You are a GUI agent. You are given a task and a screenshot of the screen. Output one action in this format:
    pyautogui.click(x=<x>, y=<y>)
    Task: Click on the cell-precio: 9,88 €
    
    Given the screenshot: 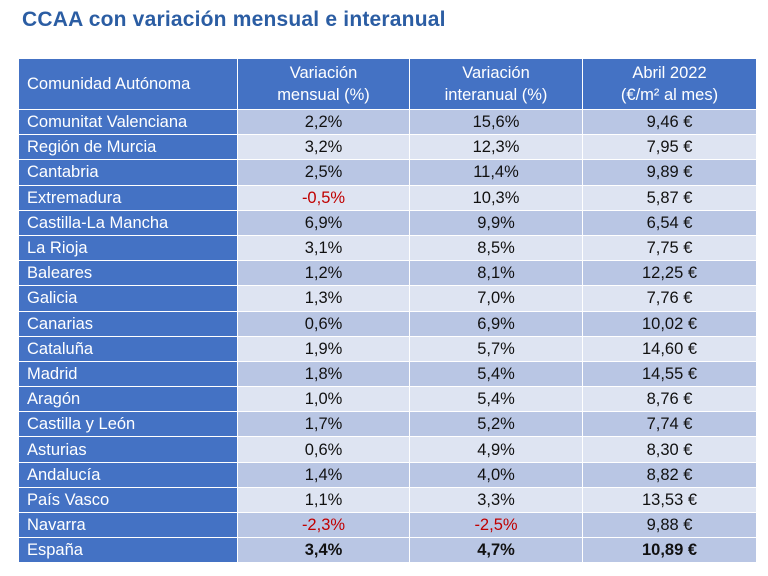 What is the action you would take?
    pyautogui.click(x=669, y=525)
    